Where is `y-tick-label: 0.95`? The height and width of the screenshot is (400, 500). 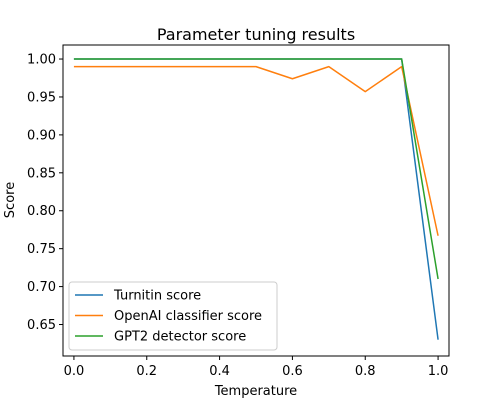
y-tick-label: 0.95 is located at coordinates (41, 97).